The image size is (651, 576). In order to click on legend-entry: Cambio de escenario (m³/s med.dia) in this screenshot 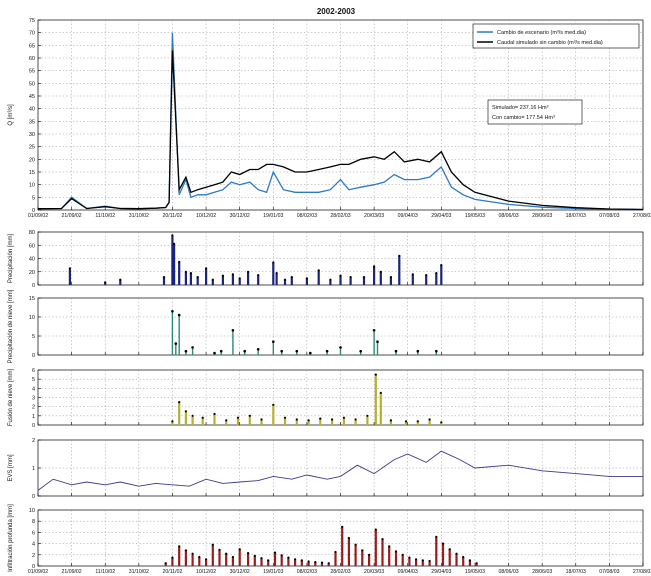, I will do `click(541, 33)`.